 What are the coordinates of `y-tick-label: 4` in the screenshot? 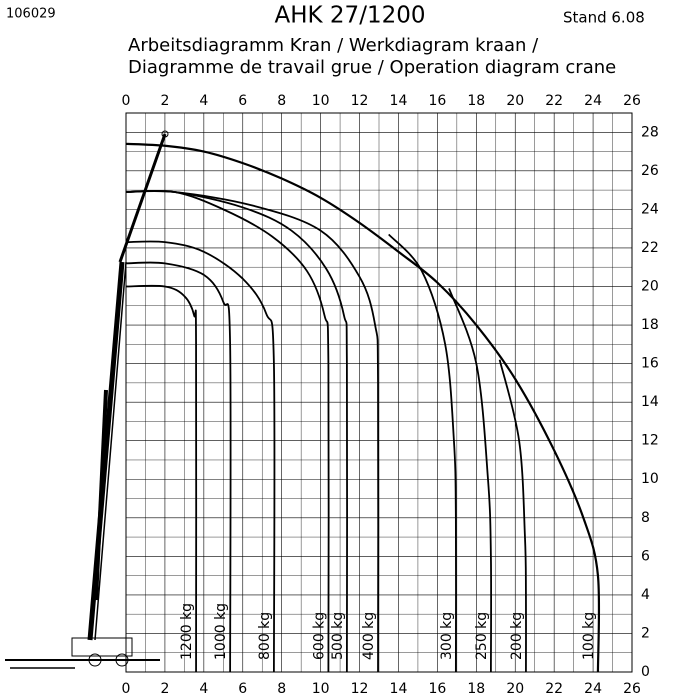 It's located at (645, 595).